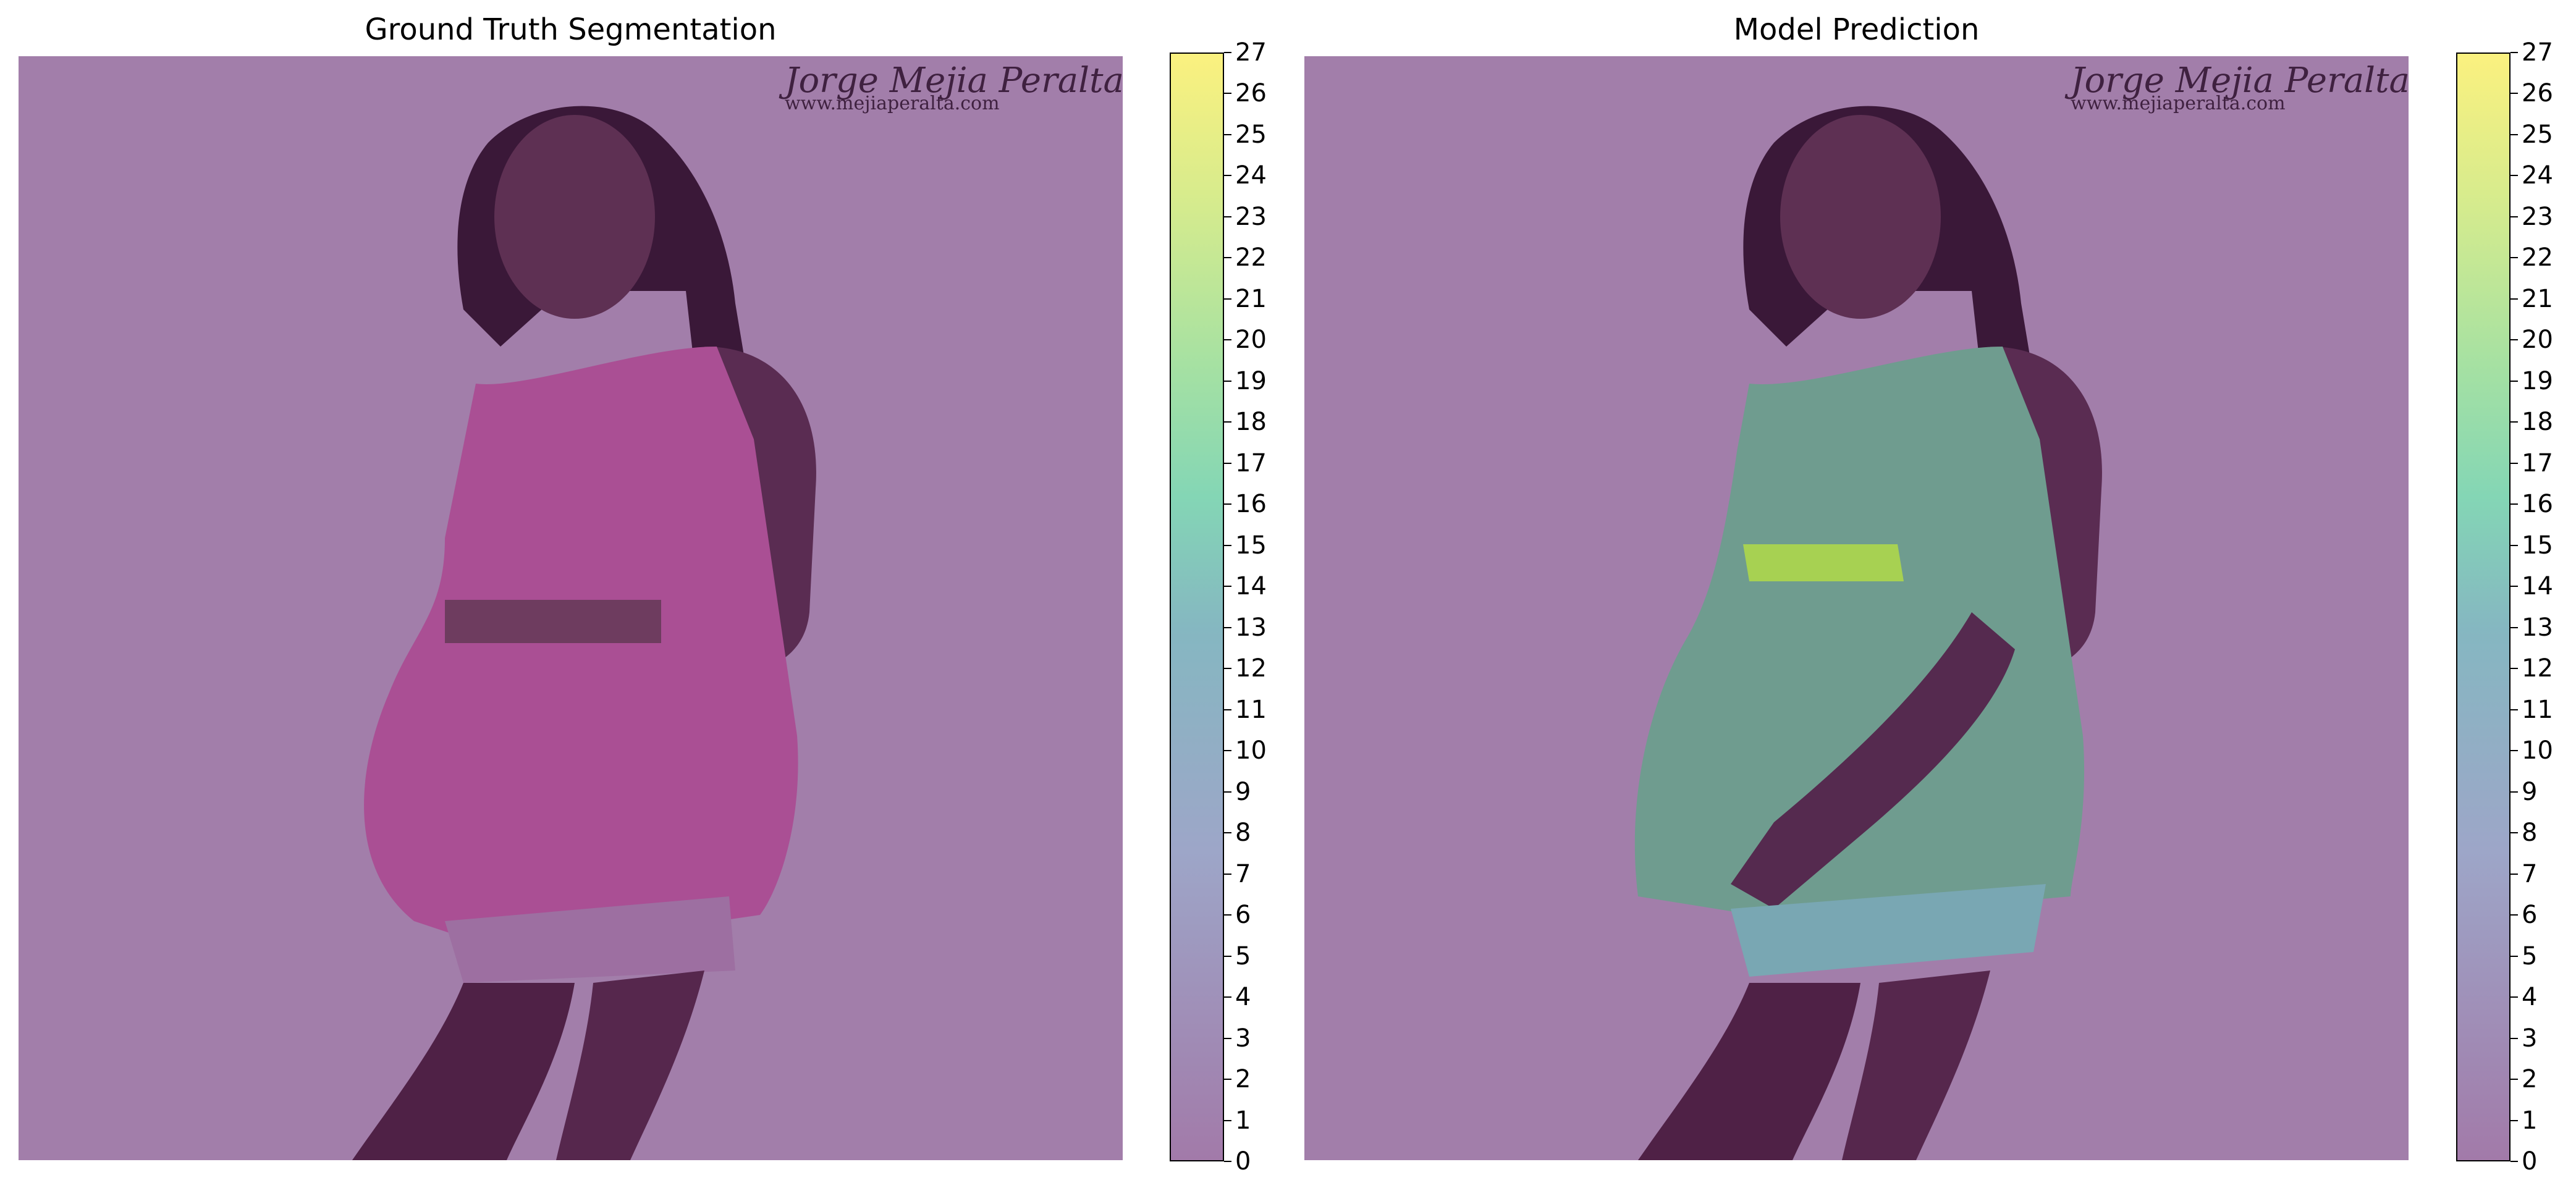 This screenshot has width=2576, height=1196. Describe the element at coordinates (2537, 216) in the screenshot. I see `colorbar-tick-label: 23` at that location.